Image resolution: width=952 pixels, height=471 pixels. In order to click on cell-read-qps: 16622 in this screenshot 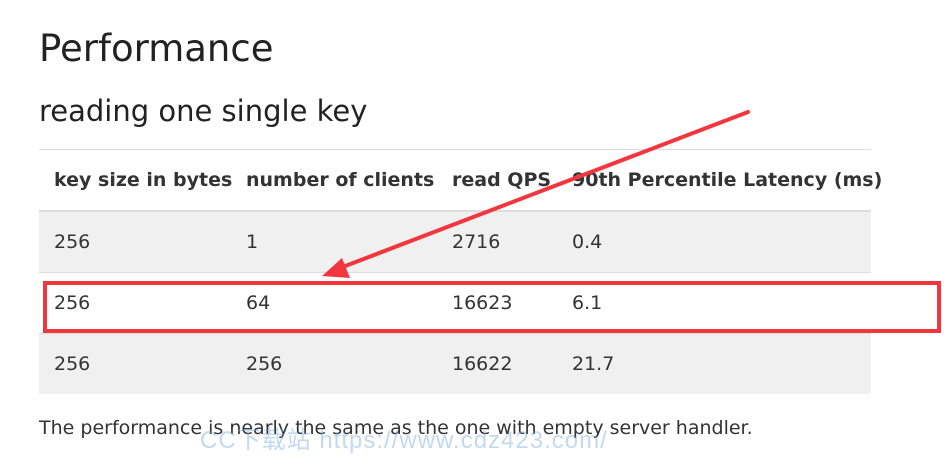, I will do `click(482, 364)`.